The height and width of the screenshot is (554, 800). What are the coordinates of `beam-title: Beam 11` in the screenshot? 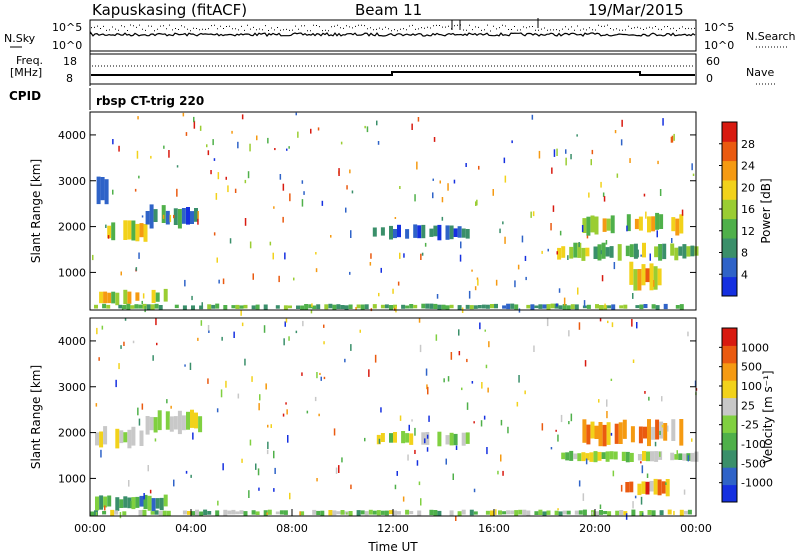 It's located at (388, 10).